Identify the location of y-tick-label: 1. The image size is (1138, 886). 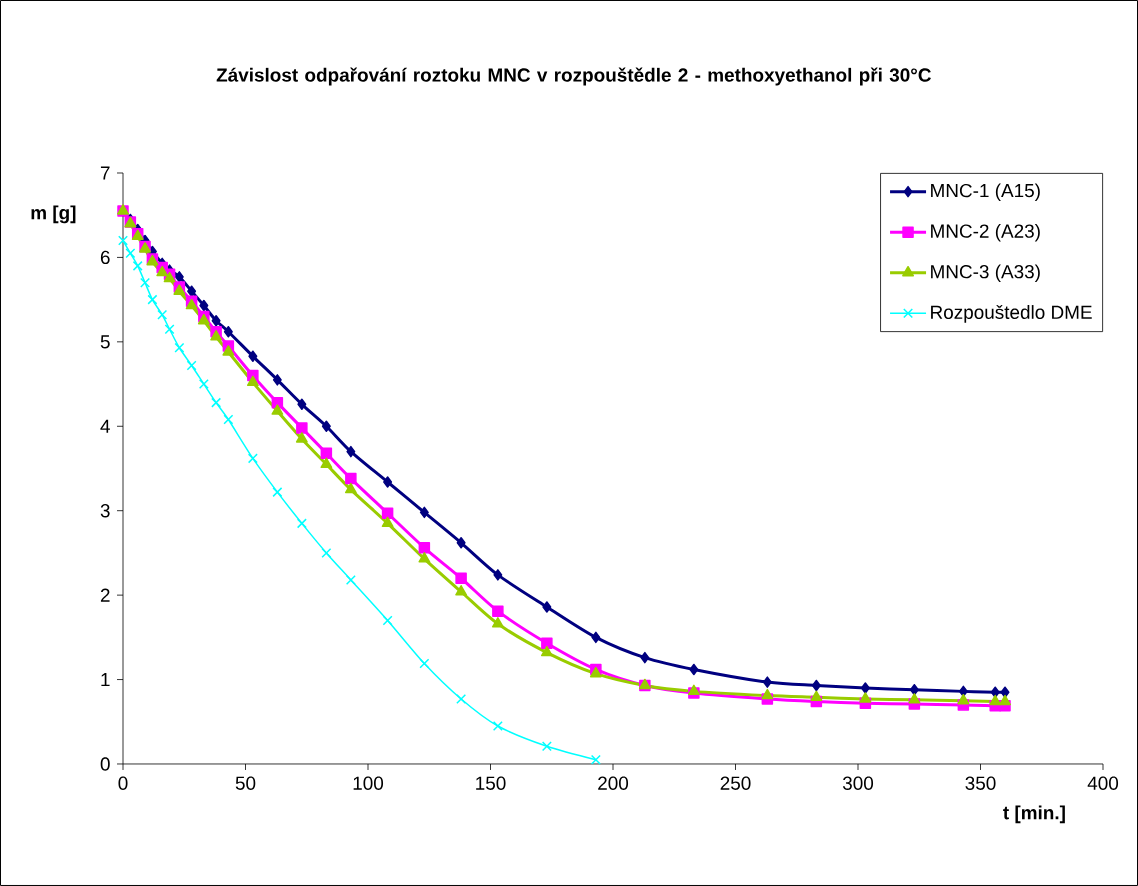
(105, 680).